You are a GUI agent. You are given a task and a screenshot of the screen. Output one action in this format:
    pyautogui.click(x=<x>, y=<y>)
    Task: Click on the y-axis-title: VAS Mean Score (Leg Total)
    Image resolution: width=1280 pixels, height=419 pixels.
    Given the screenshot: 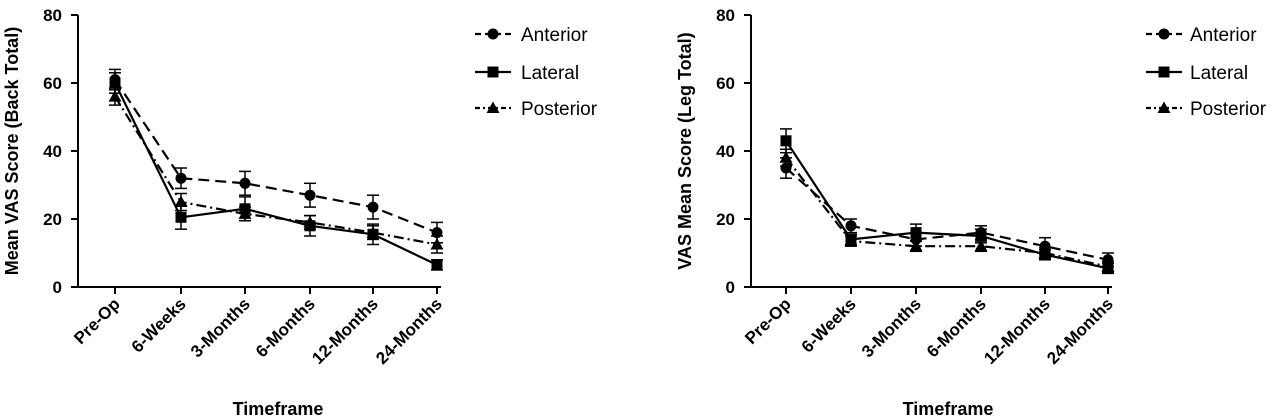 What is the action you would take?
    pyautogui.click(x=685, y=150)
    